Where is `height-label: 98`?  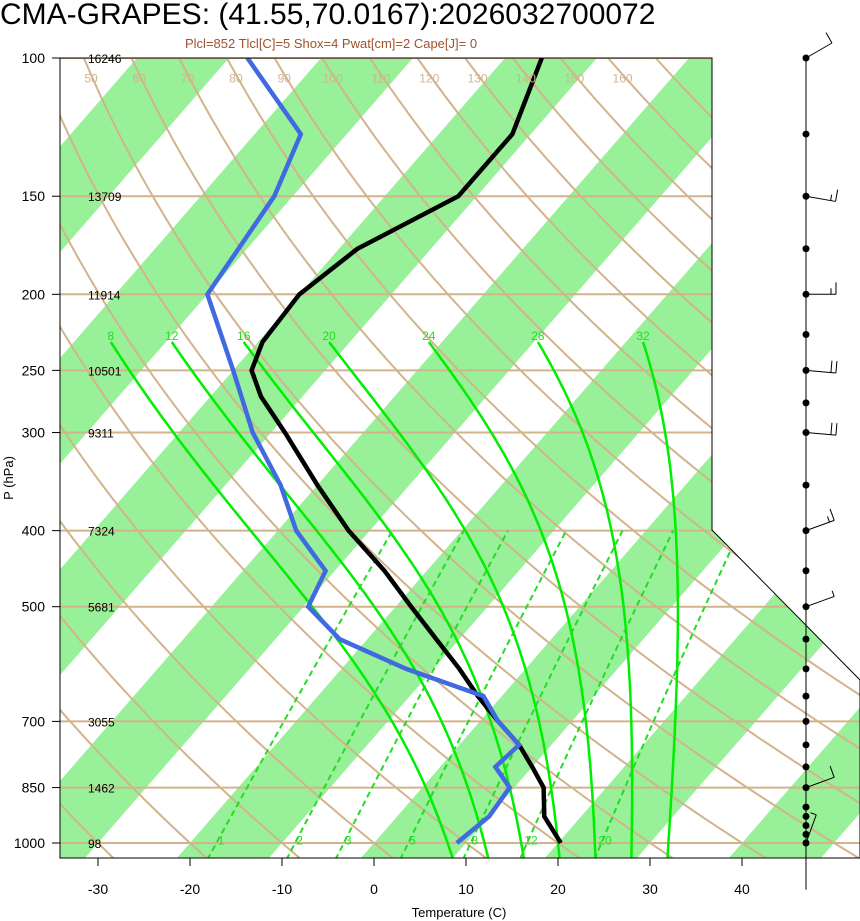 height-label: 98 is located at coordinates (95, 844).